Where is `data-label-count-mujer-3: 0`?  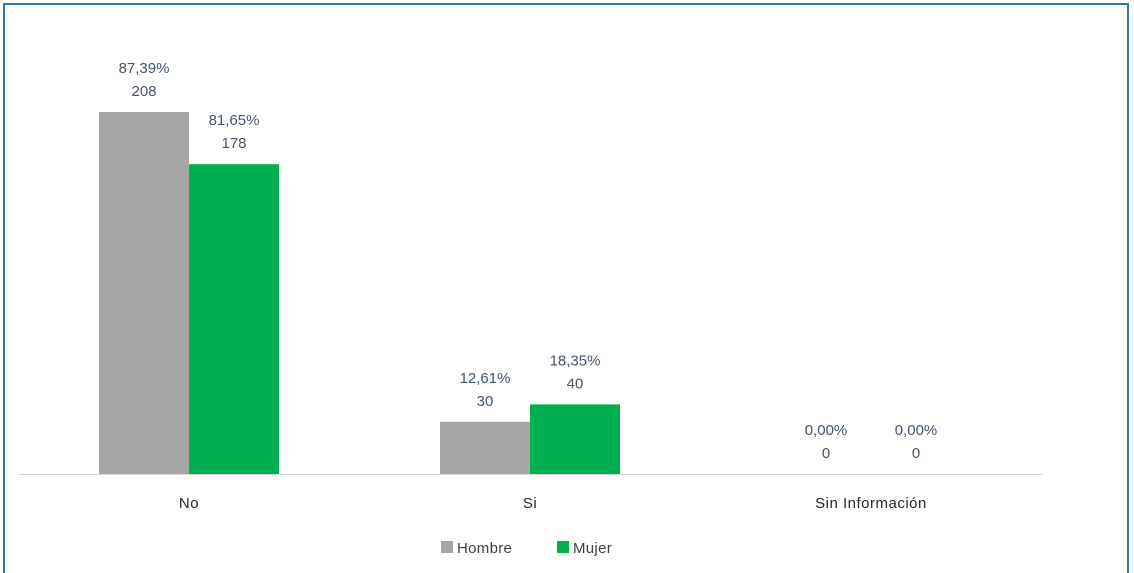 data-label-count-mujer-3: 0 is located at coordinates (916, 453).